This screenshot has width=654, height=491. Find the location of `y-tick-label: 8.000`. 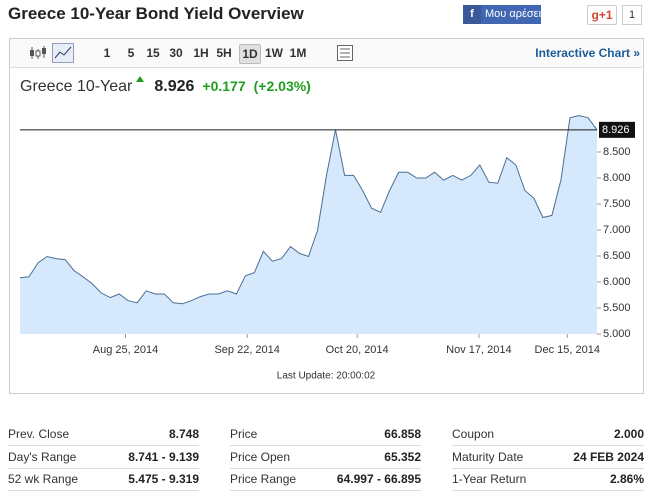

y-tick-label: 8.000 is located at coordinates (617, 178).